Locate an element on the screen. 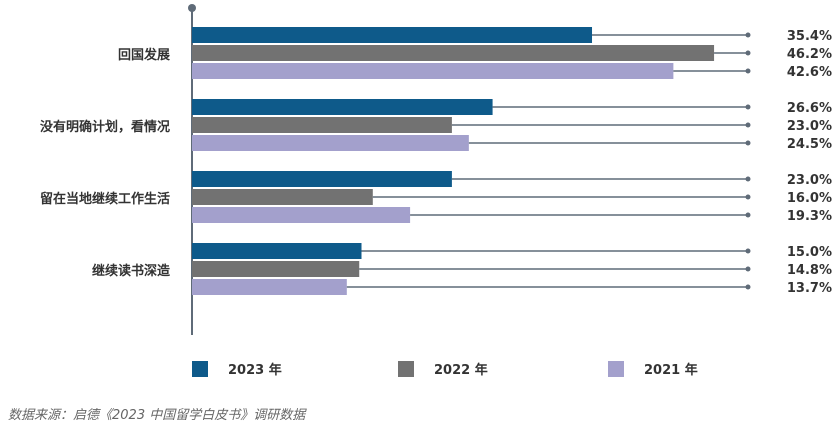 This screenshot has width=840, height=427. value-label: 35.4% is located at coordinates (809, 36).